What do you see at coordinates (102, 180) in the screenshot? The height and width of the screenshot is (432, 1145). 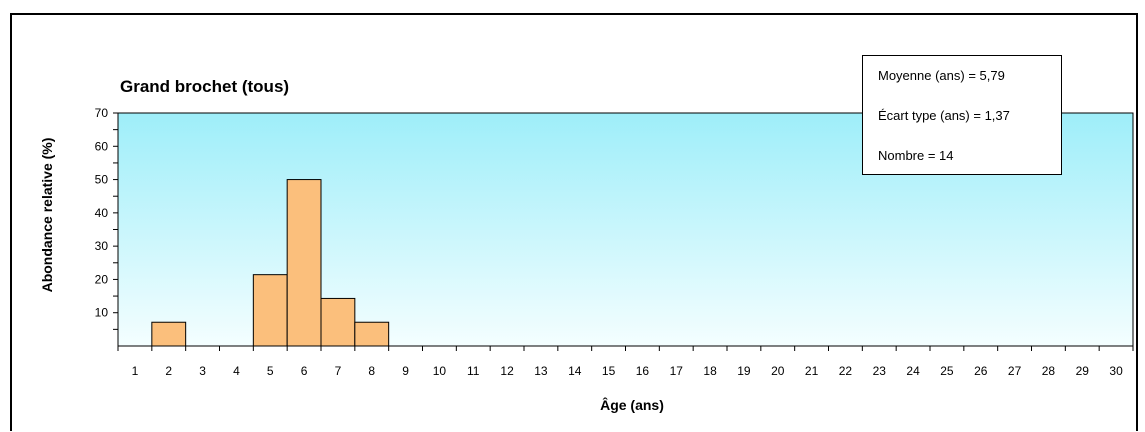 I see `y-tick-label: 50` at bounding box center [102, 180].